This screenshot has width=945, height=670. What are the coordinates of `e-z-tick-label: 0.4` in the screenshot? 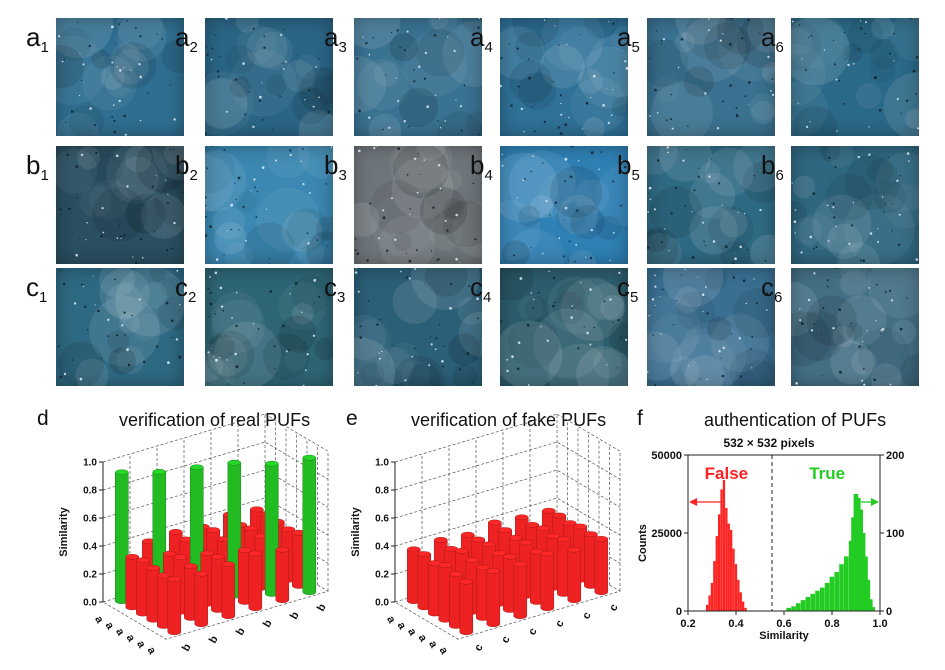 It's located at (382, 547).